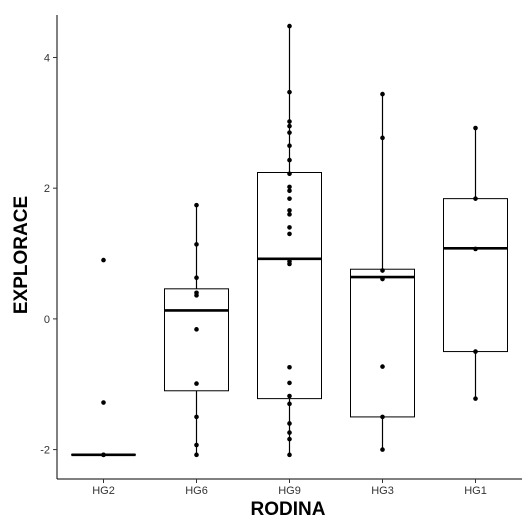  What do you see at coordinates (47, 320) in the screenshot?
I see `y-tick-label: 0` at bounding box center [47, 320].